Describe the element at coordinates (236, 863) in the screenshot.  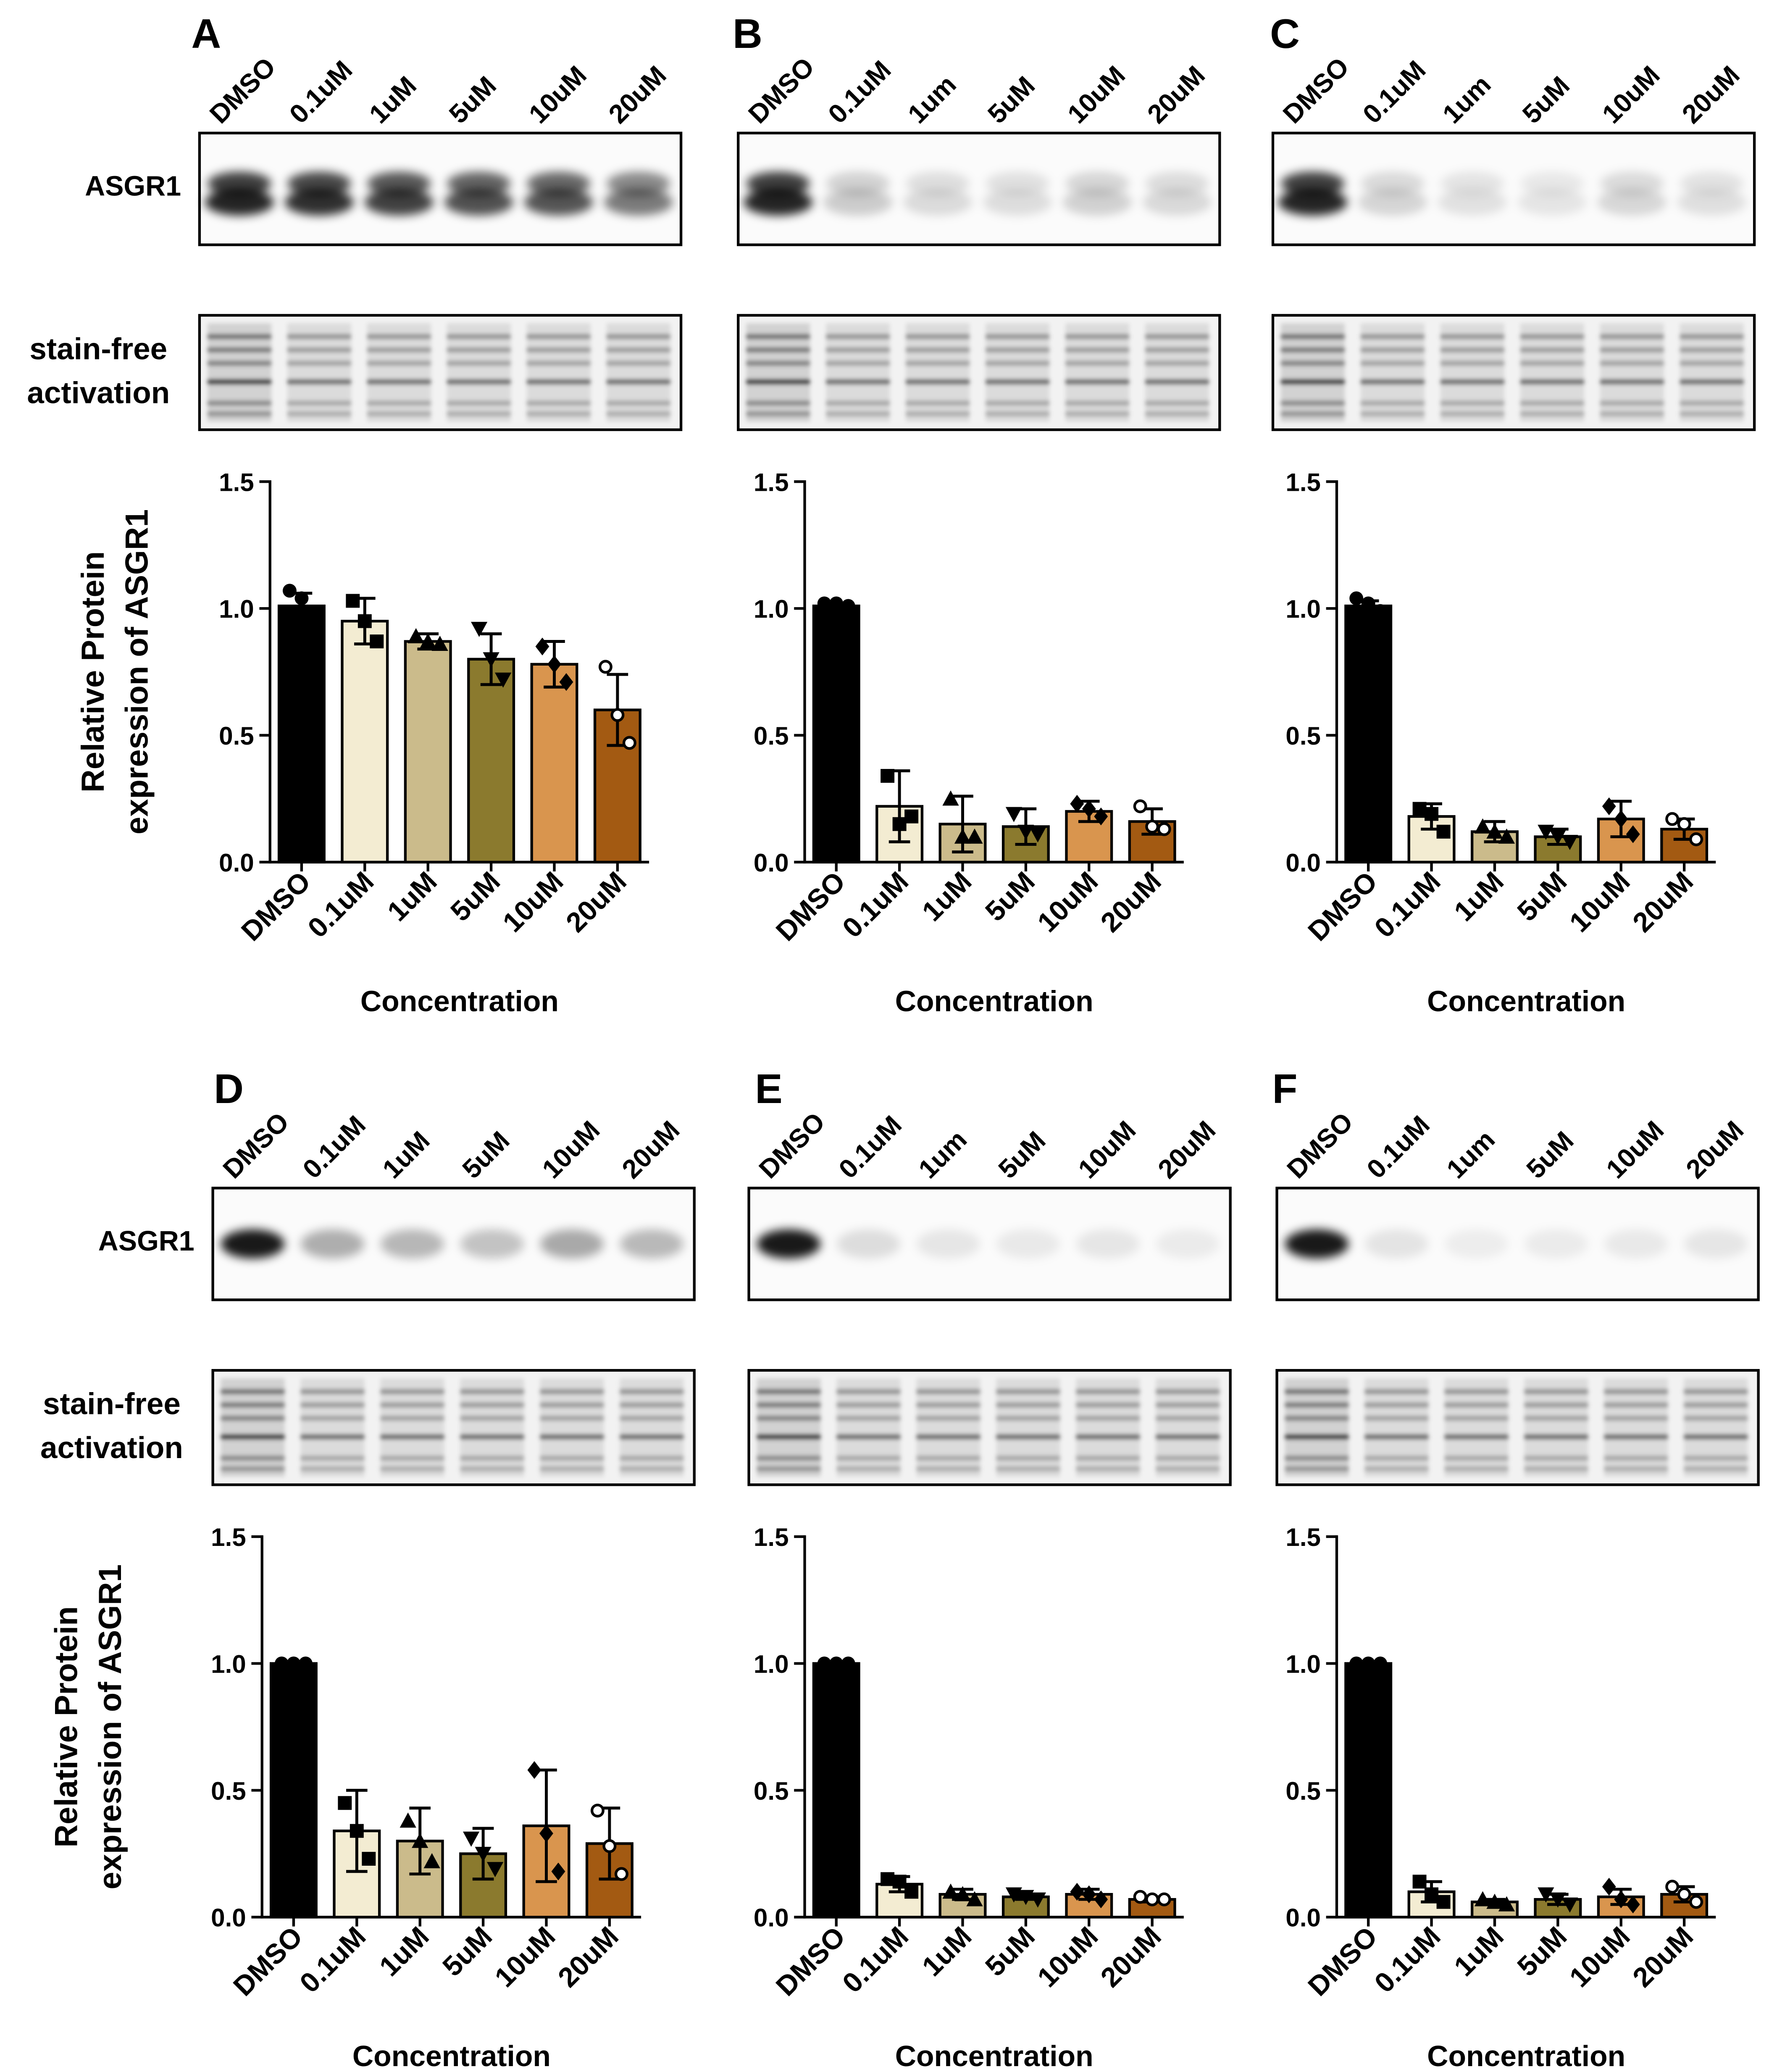
I see `y-tick-label: 0.0` at that location.